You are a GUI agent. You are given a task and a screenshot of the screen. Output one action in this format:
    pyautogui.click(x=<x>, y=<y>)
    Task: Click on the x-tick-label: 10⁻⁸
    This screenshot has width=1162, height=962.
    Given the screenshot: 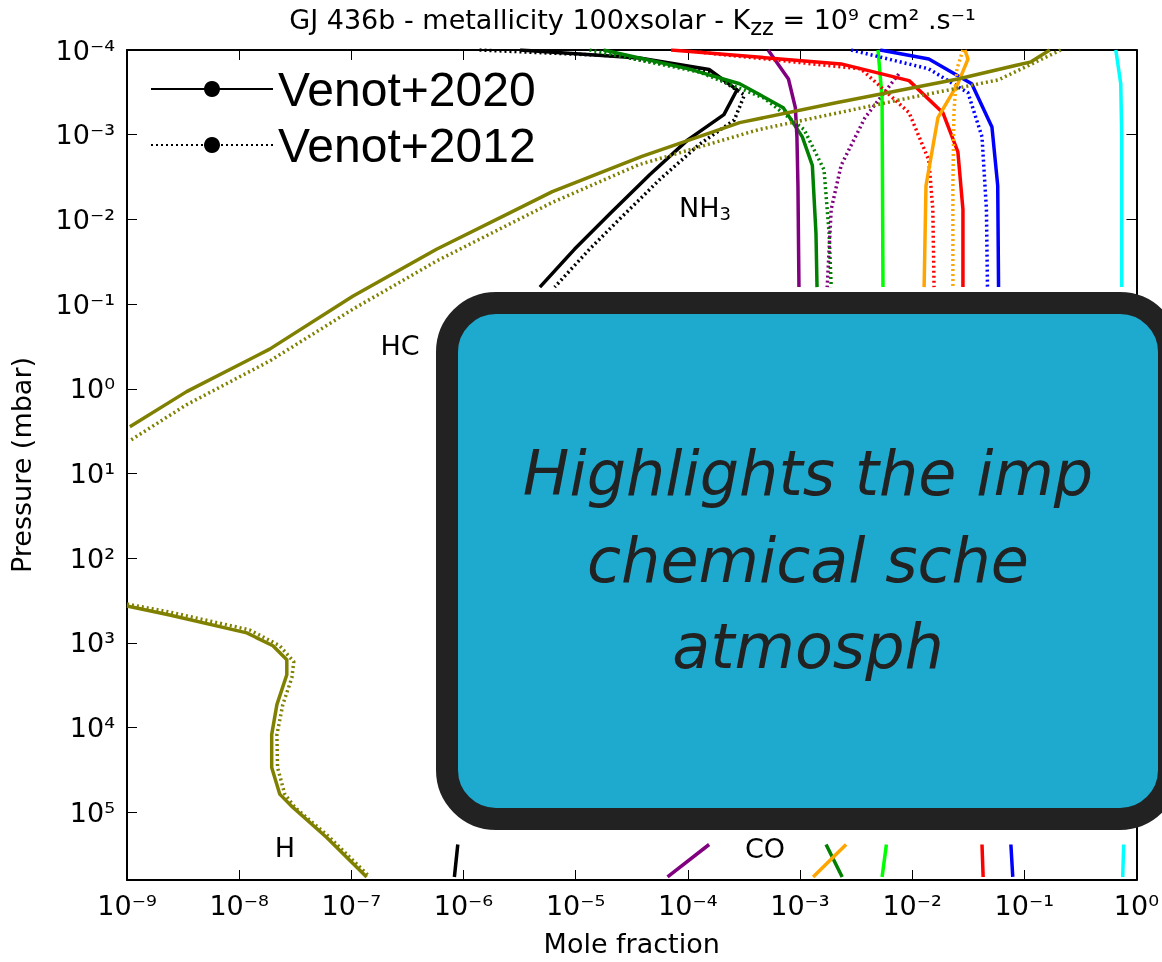 What is the action you would take?
    pyautogui.click(x=239, y=905)
    